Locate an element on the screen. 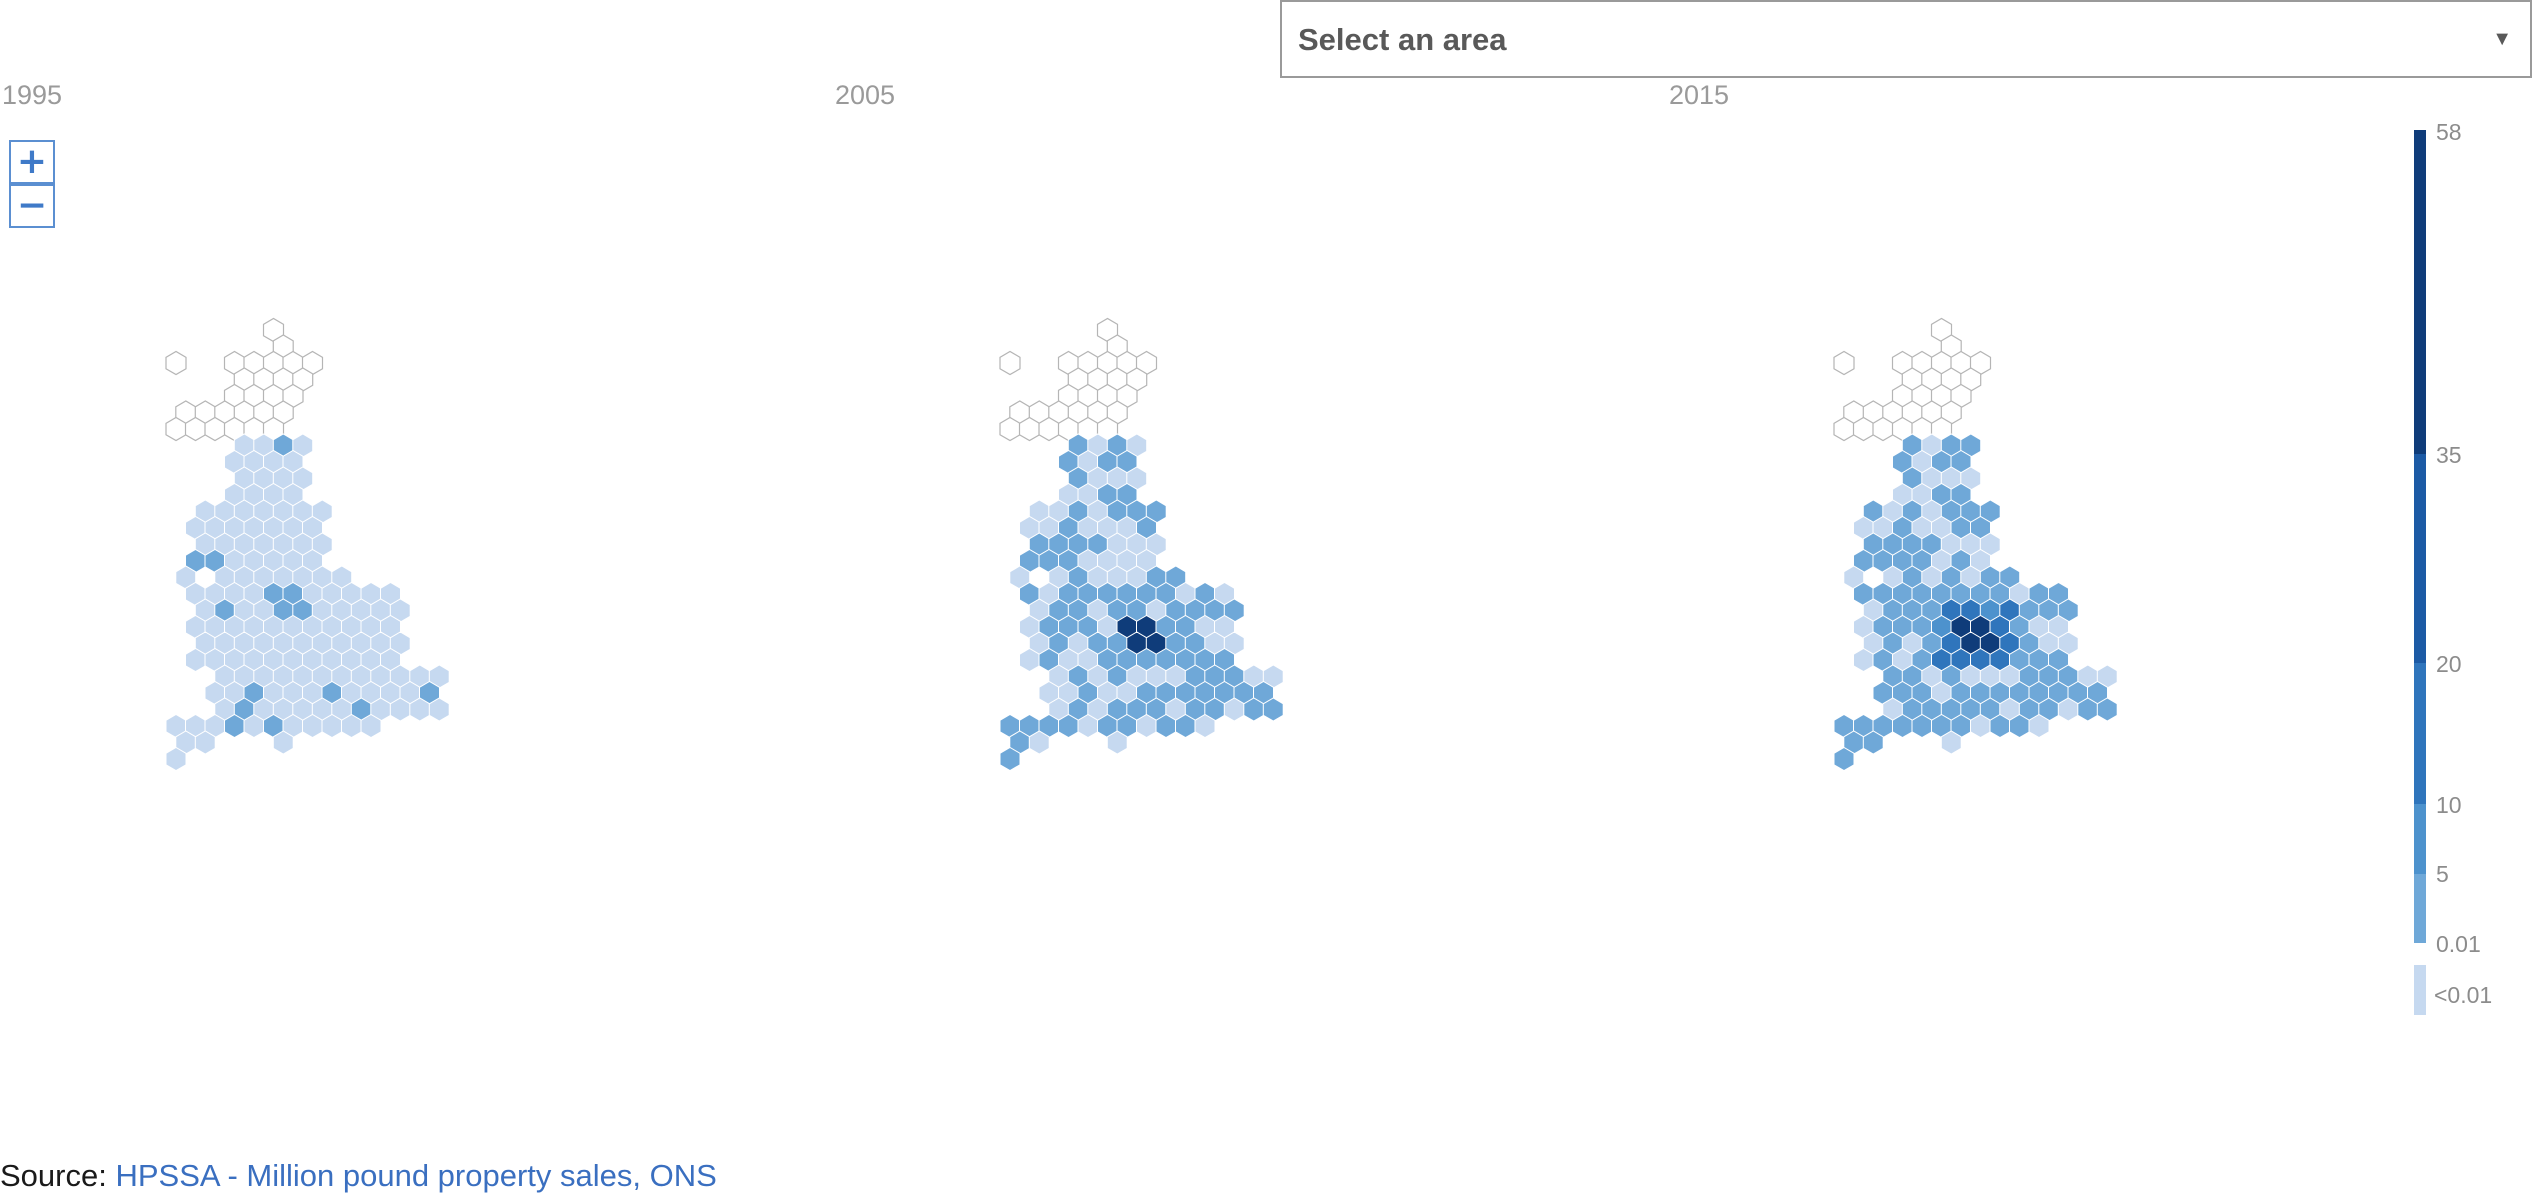  scale-tick-label: 5 is located at coordinates (2442, 874).